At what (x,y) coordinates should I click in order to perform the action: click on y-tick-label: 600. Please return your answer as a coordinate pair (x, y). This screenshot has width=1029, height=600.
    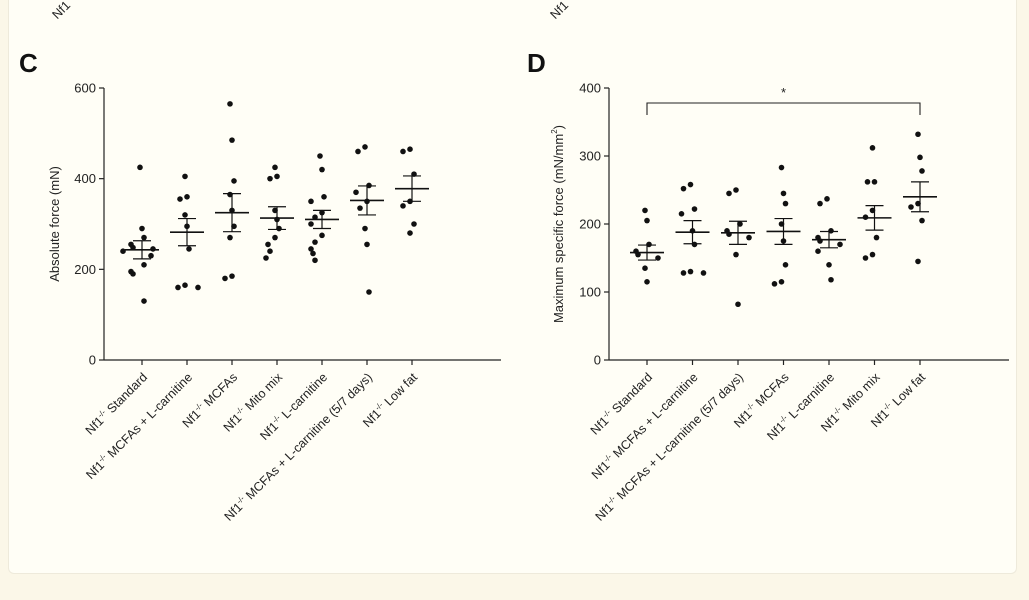
    Looking at the image, I should click on (85, 88).